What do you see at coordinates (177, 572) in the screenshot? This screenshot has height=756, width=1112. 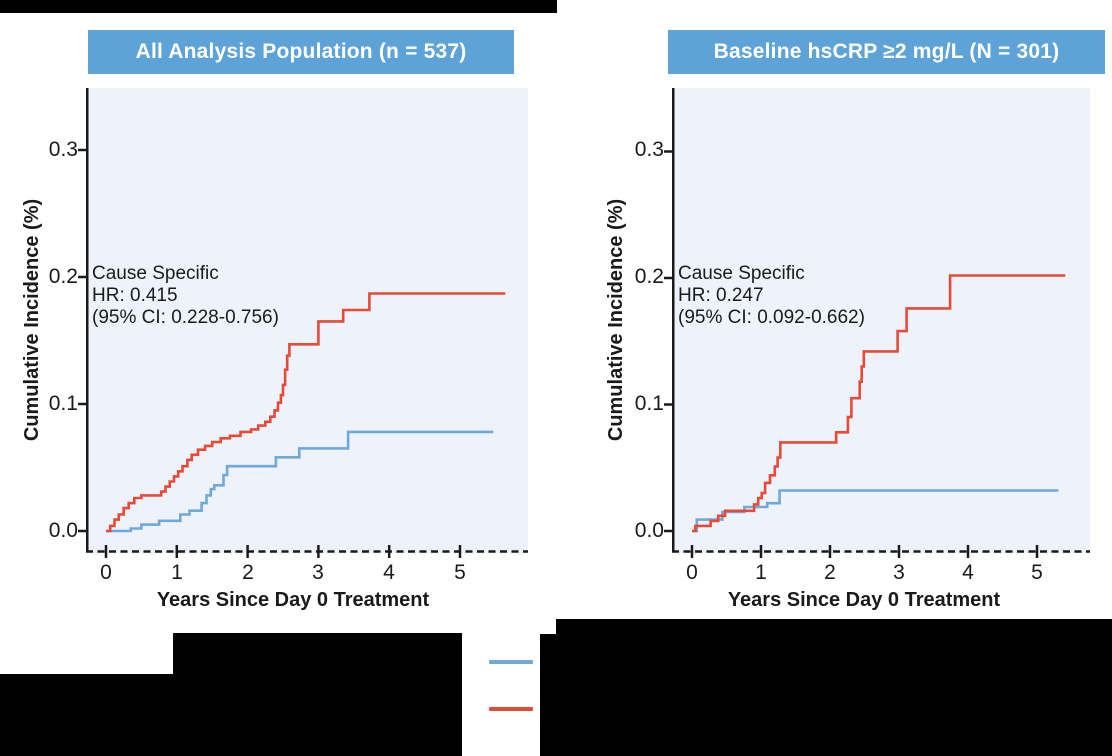 I see `left-xtick-1: 1` at bounding box center [177, 572].